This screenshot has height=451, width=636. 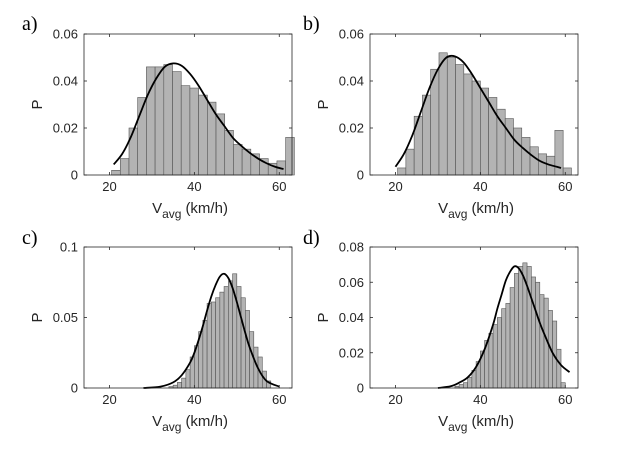 What do you see at coordinates (65, 317) in the screenshot?
I see `y-tick-label: 0.05` at bounding box center [65, 317].